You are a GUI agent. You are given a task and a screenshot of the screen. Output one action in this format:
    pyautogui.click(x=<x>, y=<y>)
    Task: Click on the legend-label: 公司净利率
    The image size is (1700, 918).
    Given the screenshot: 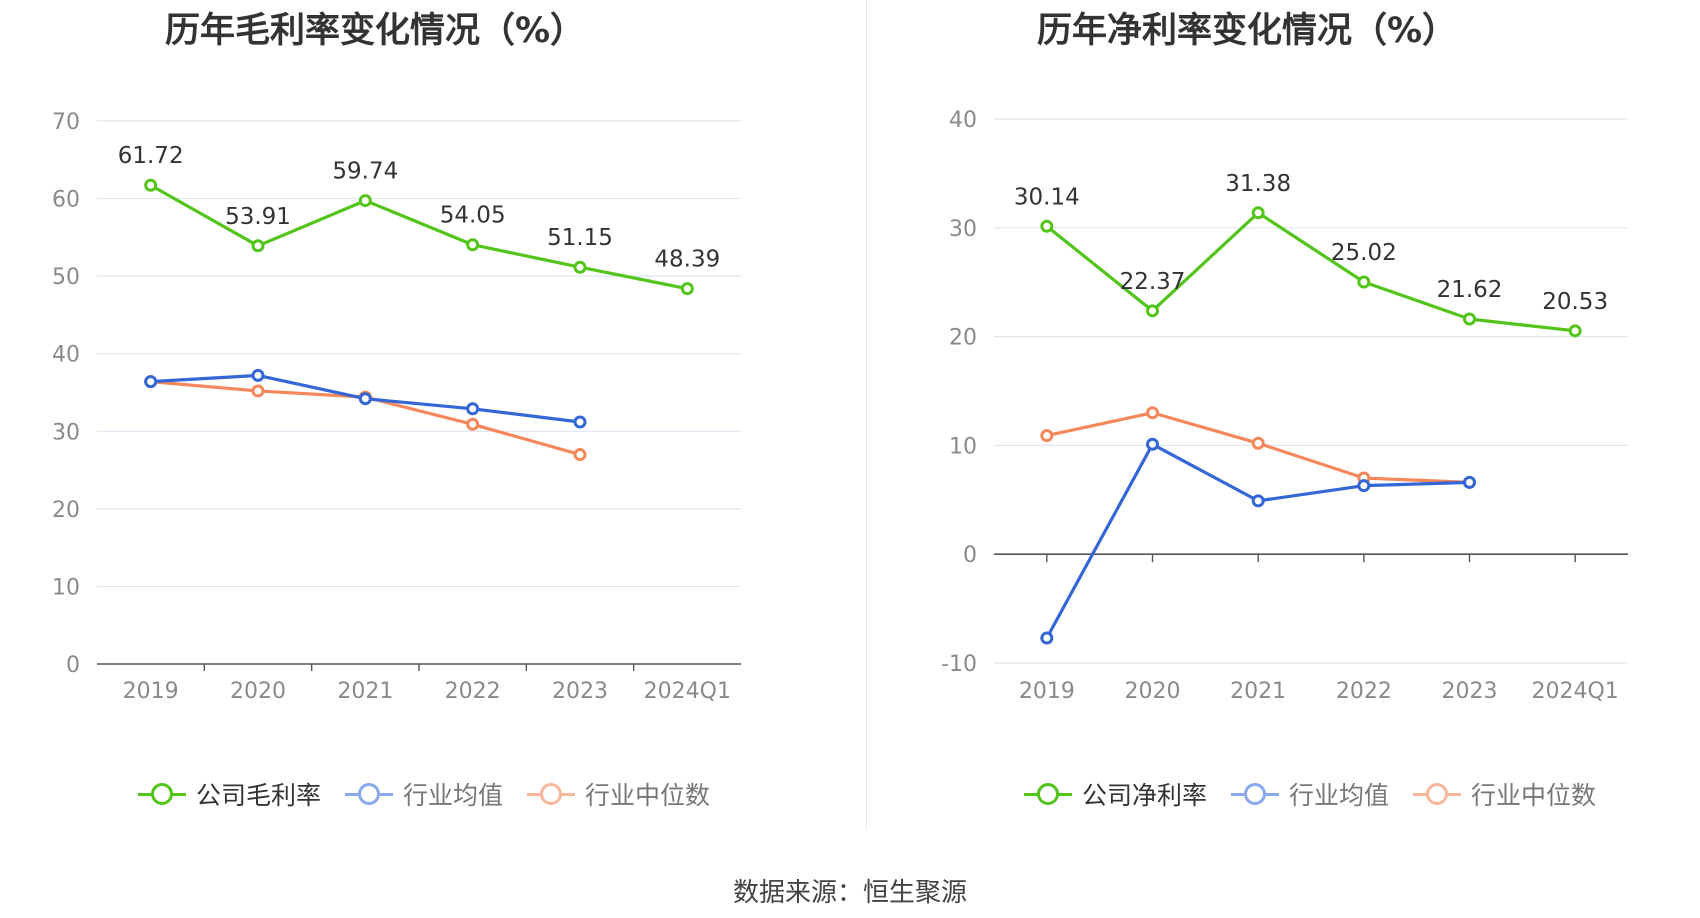 What is the action you would take?
    pyautogui.click(x=1145, y=795)
    